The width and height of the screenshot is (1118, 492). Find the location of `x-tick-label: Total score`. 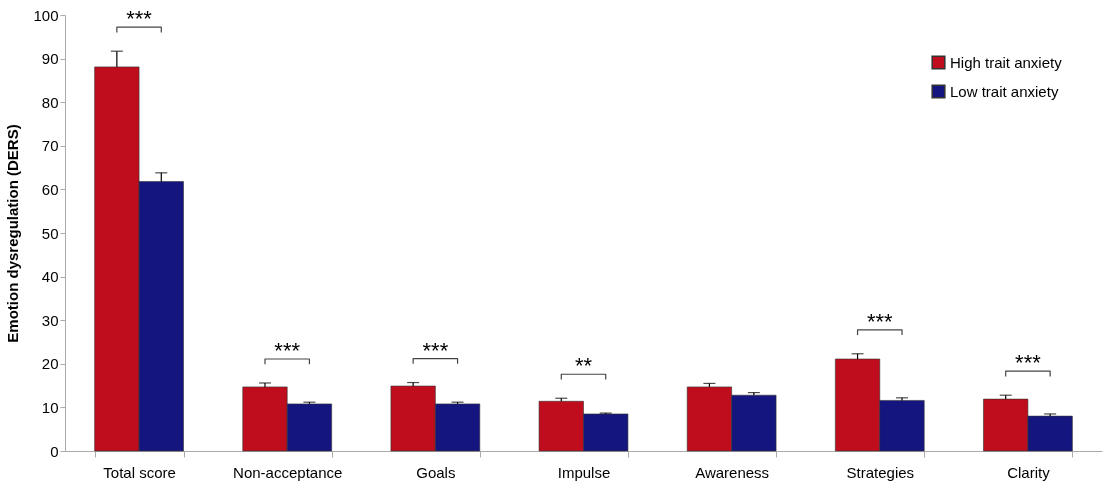

x-tick-label: Total score is located at coordinates (139, 472).